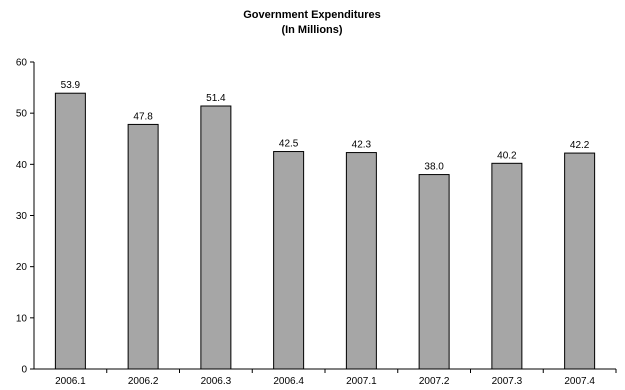  Describe the element at coordinates (22, 216) in the screenshot. I see `y-tick-label: 30` at that location.